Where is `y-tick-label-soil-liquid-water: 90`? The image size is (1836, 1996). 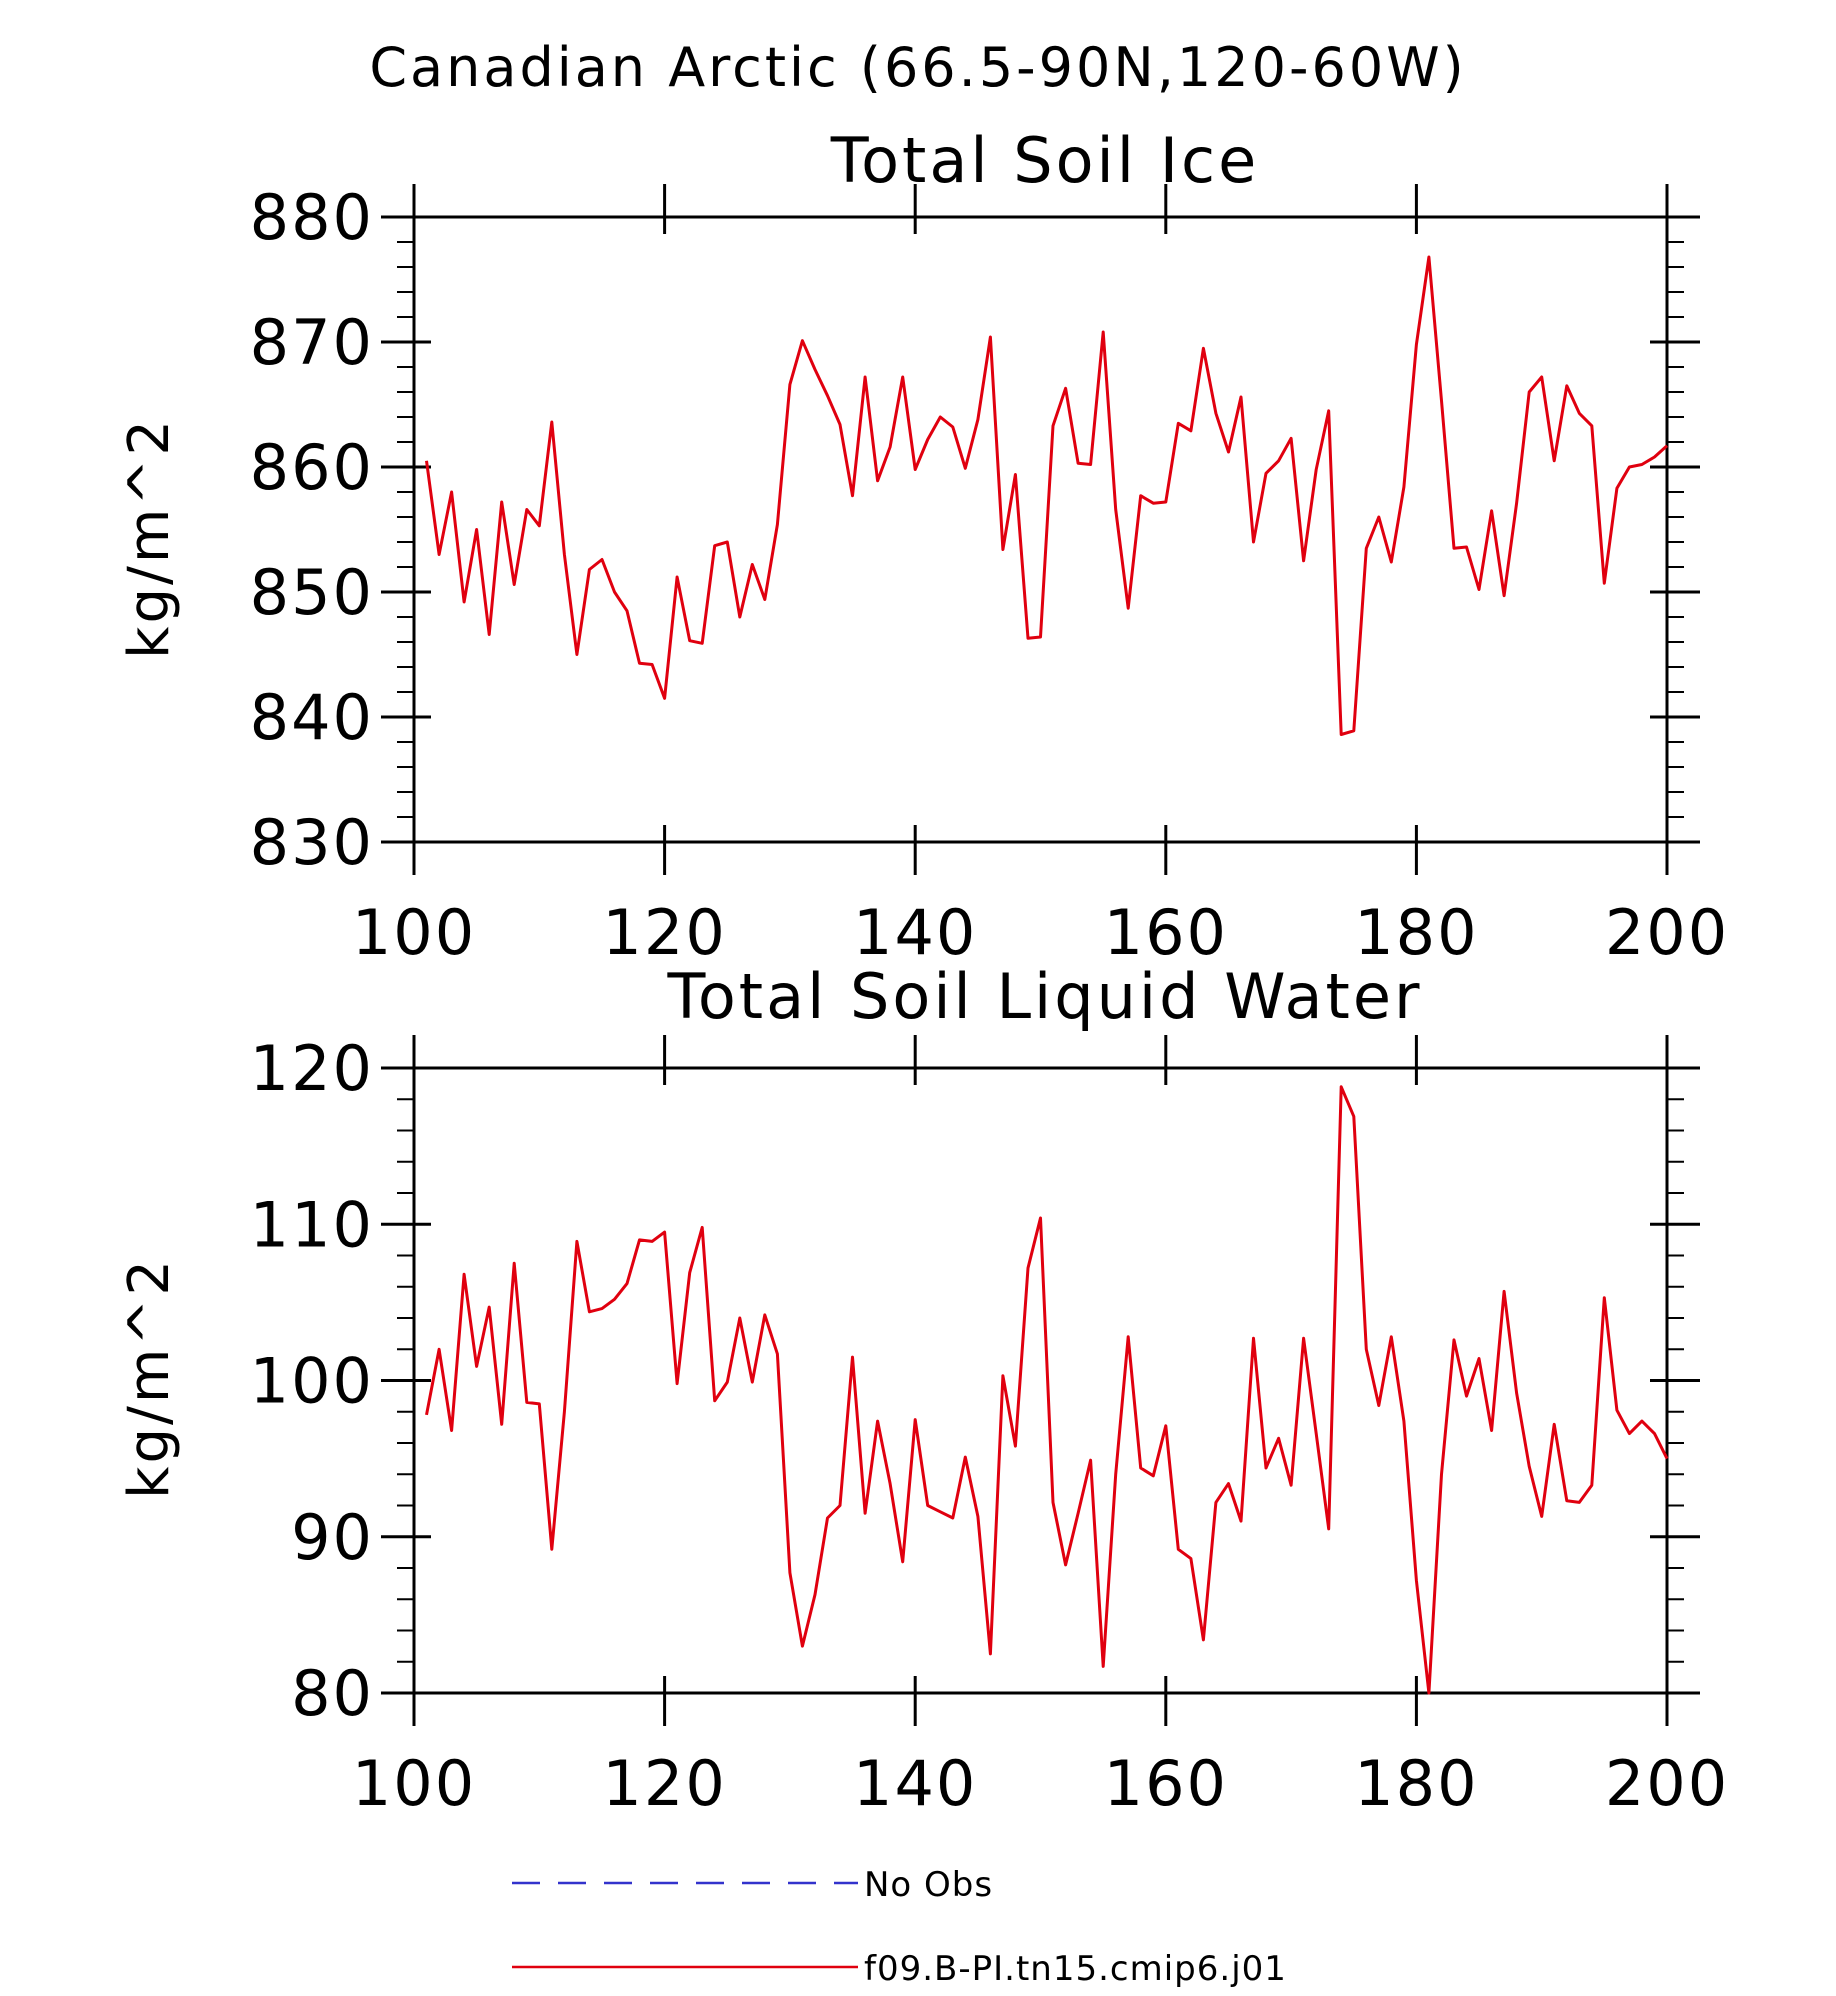 y-tick-label-soil-liquid-water: 90 is located at coordinates (332, 1537).